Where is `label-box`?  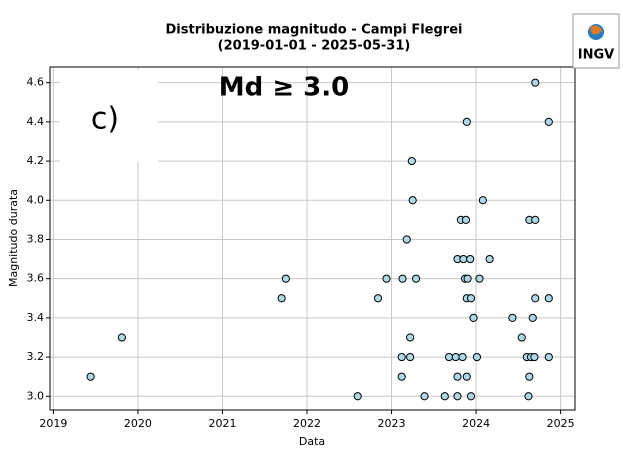
label-box is located at coordinates (109, 116).